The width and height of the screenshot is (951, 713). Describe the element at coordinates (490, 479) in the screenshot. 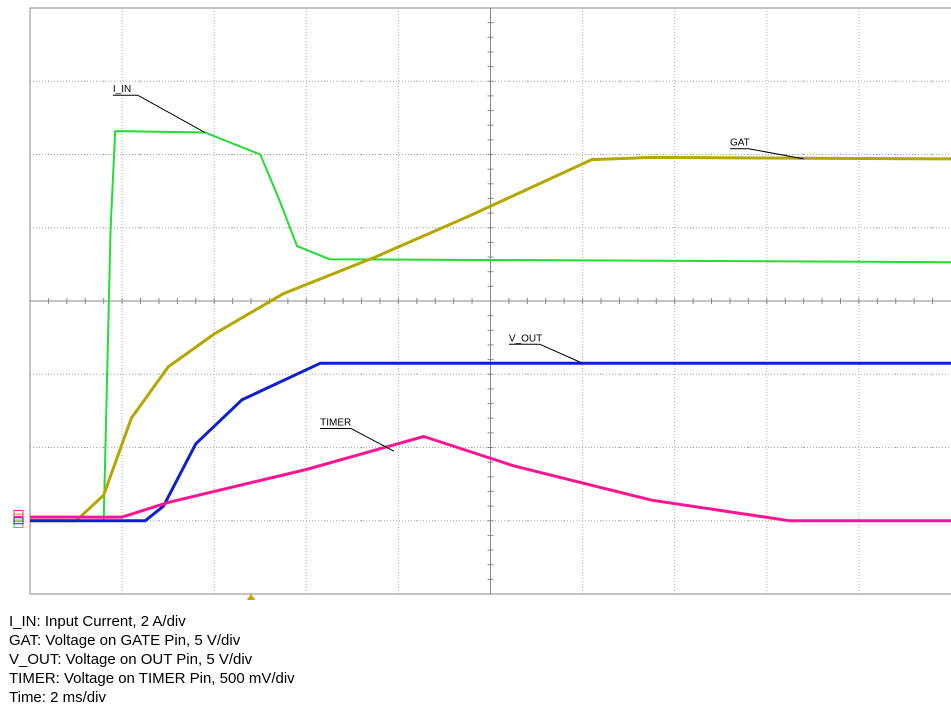

I see `trace-timer` at that location.